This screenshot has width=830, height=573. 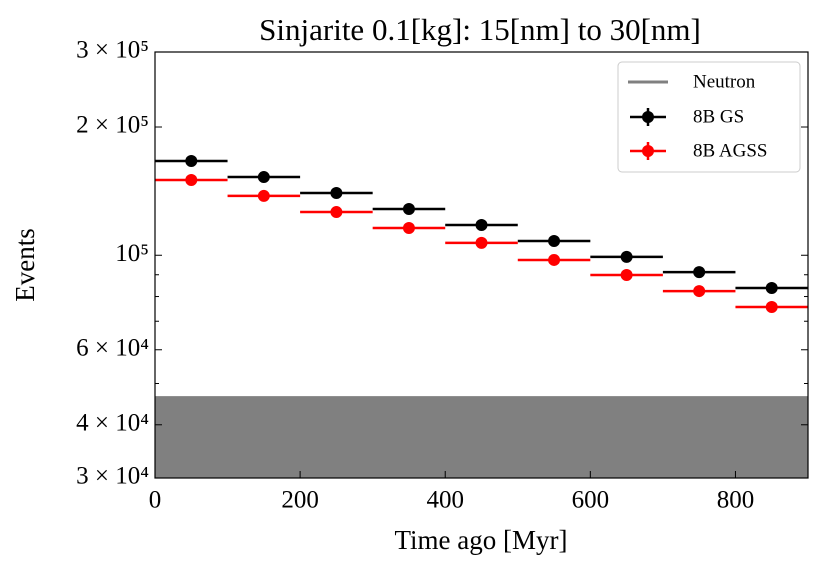 What do you see at coordinates (718, 116) in the screenshot?
I see `legend-label: 8B GS` at bounding box center [718, 116].